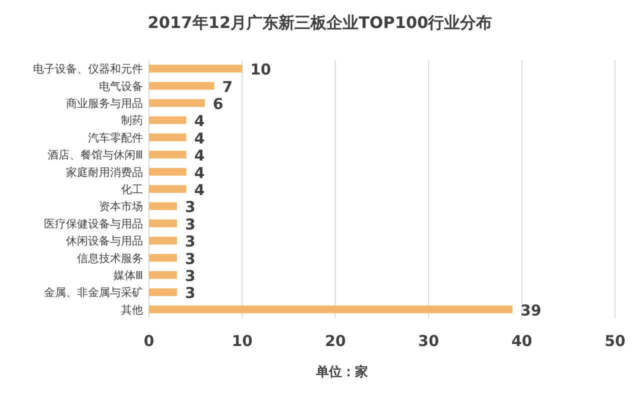 The width and height of the screenshot is (640, 399). I want to click on x-tick-label: 30, so click(429, 341).